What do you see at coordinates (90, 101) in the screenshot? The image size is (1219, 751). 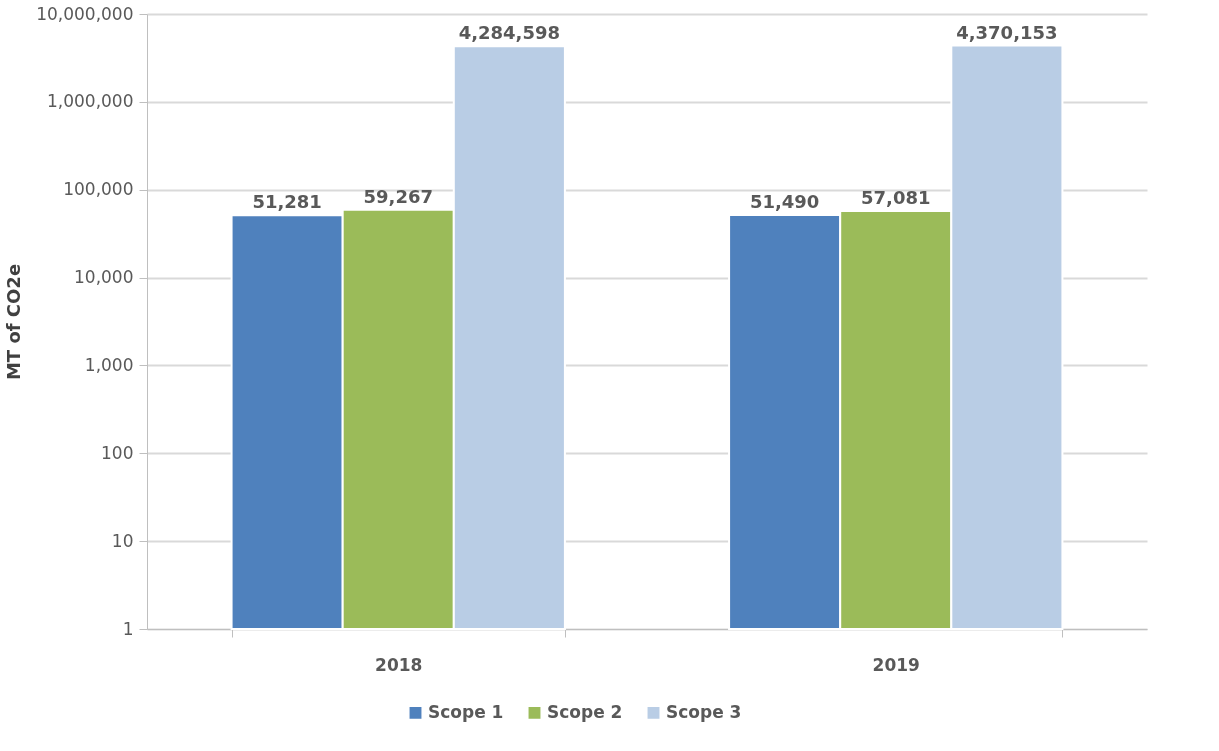 I see `y-tick-label: 1,000,000` at bounding box center [90, 101].